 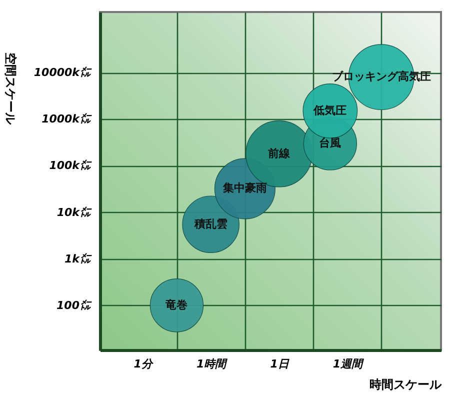 I want to click on y-tick-label: 10000k㍍, so click(x=63, y=73).